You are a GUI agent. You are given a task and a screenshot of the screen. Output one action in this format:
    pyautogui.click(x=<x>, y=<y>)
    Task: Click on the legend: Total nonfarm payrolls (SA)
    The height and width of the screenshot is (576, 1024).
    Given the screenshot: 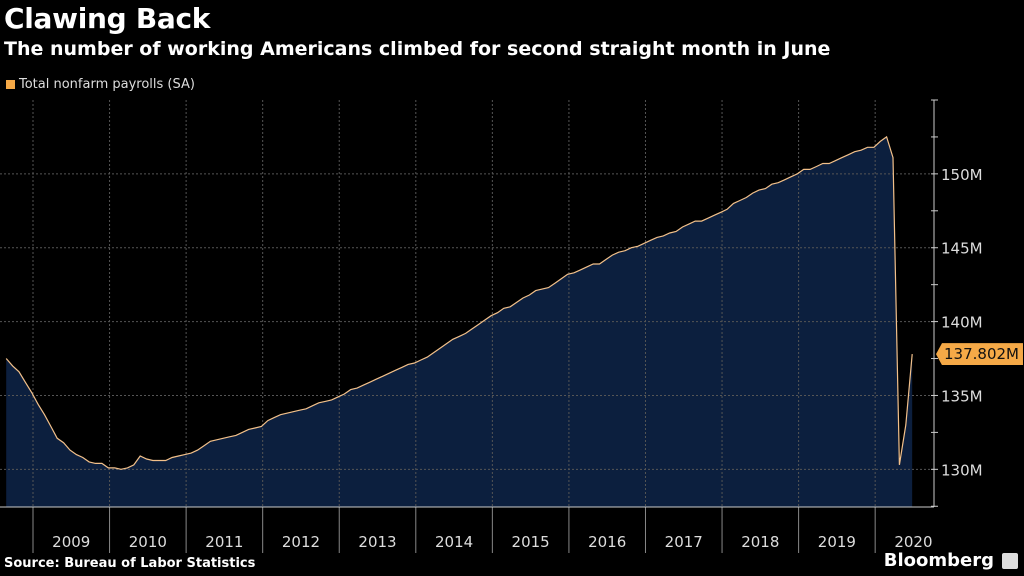 What is the action you would take?
    pyautogui.click(x=100, y=84)
    